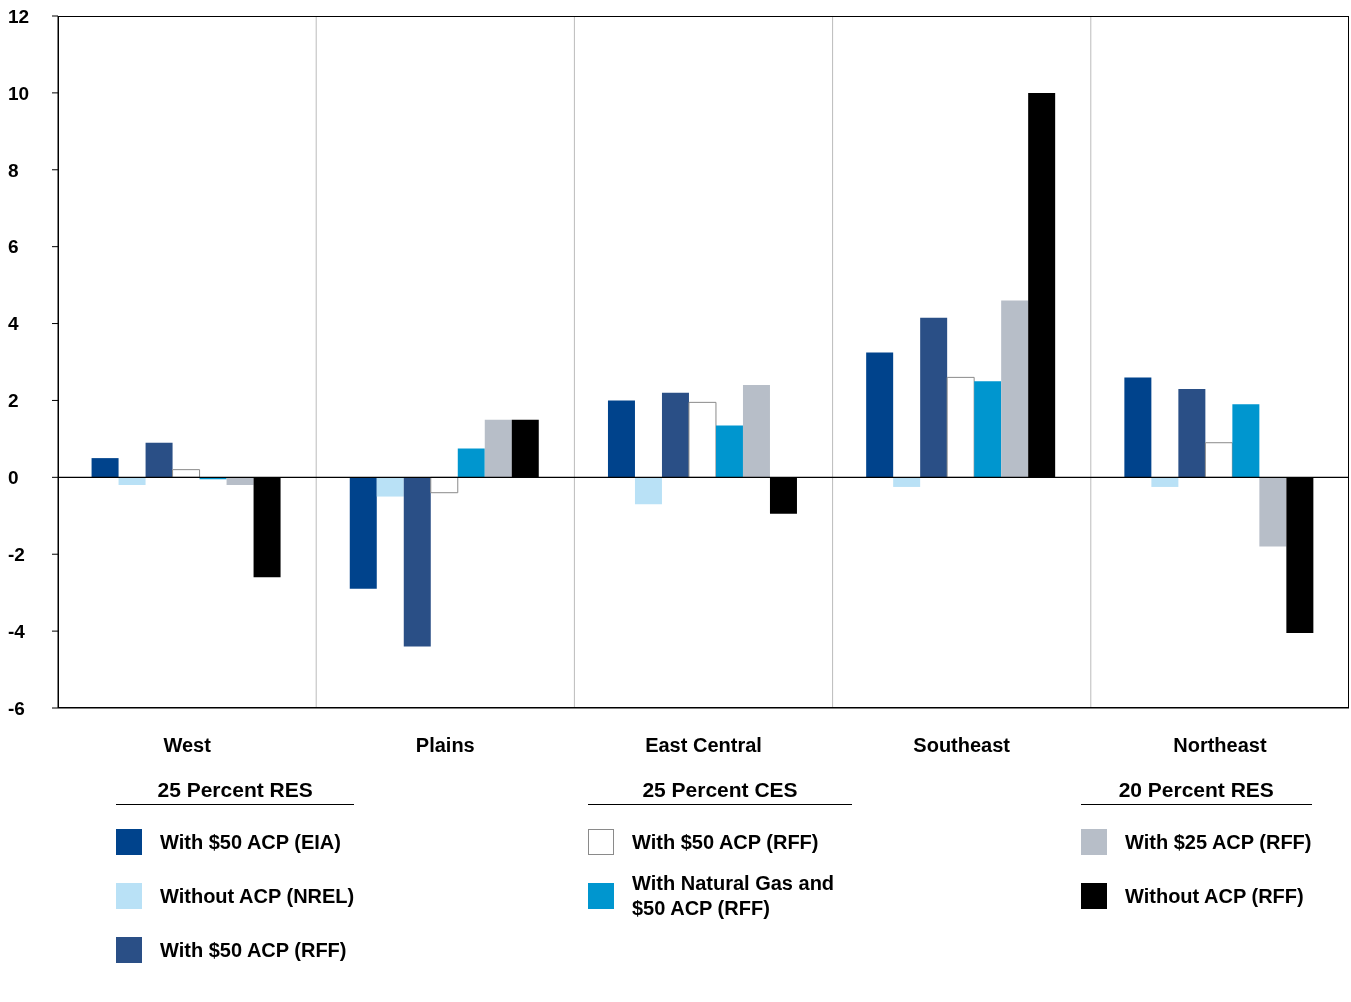 This screenshot has width=1351, height=1002. What do you see at coordinates (250, 842) in the screenshot?
I see `legend-label: With $50 ACP (EIA)` at bounding box center [250, 842].